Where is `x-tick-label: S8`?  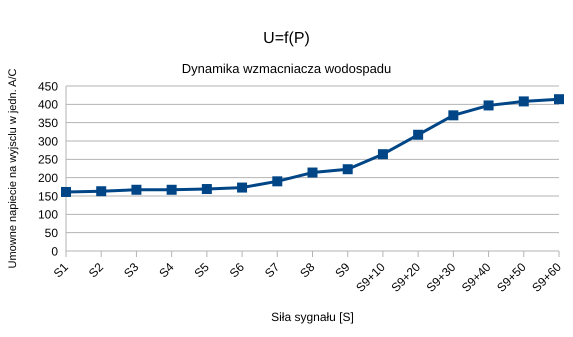
x-tick-label: S8 is located at coordinates (307, 270).